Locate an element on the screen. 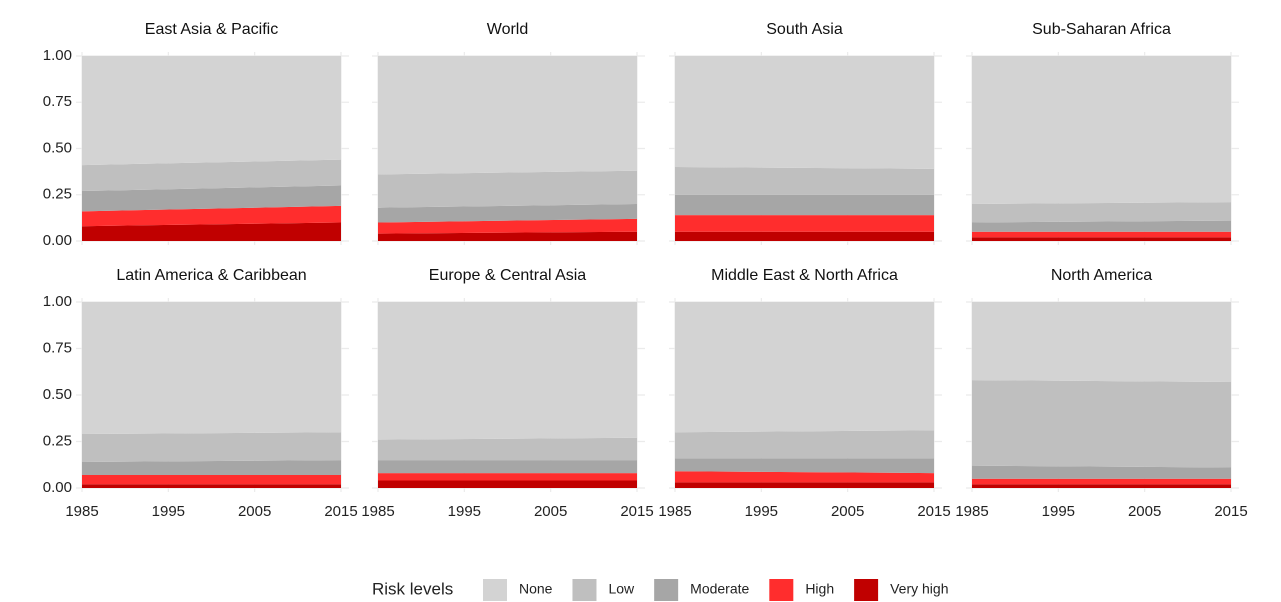  panel-title: World is located at coordinates (508, 29).